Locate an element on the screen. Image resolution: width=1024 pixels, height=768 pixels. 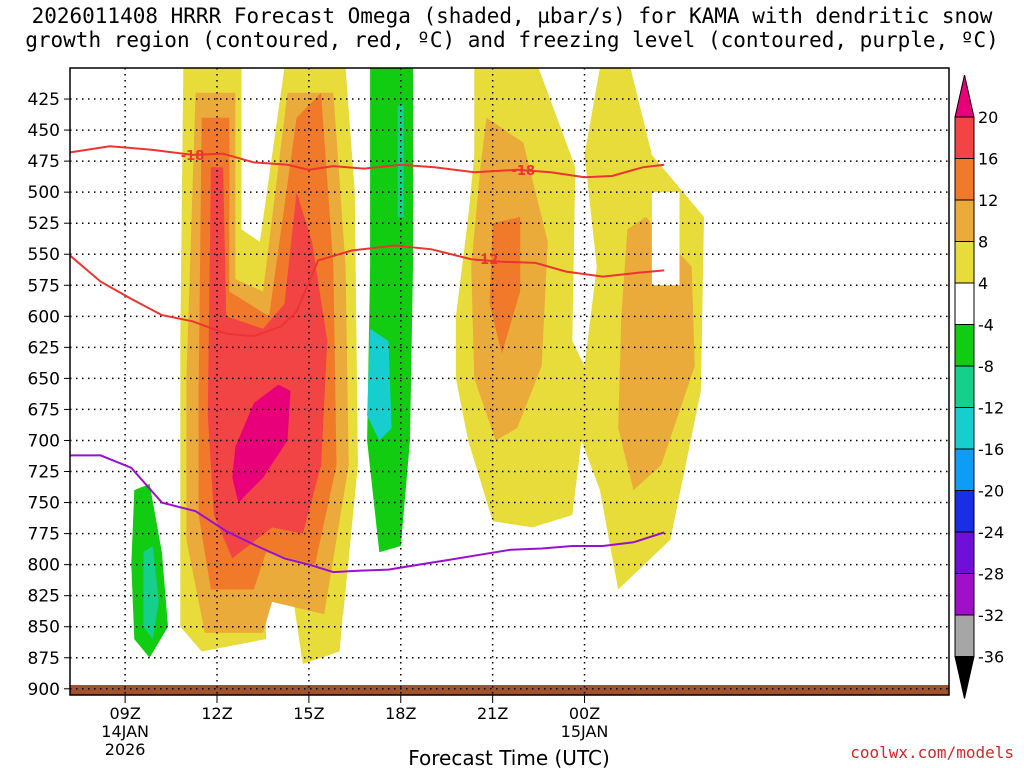
terrain-strip is located at coordinates (509, 690).